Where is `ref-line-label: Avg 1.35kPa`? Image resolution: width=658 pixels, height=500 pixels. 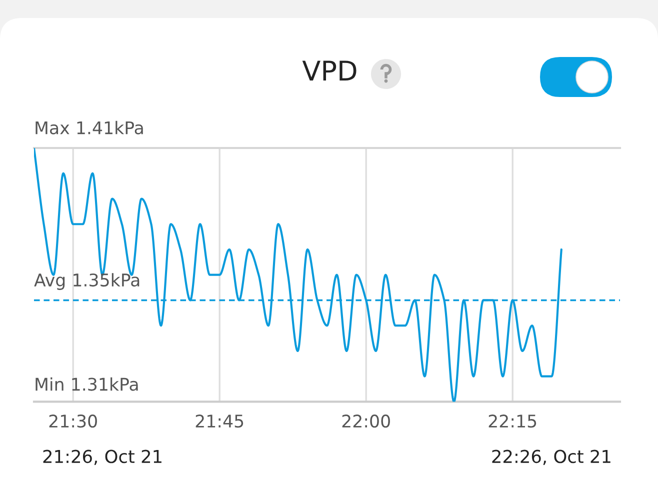 ref-line-label: Avg 1.35kPa is located at coordinates (87, 281).